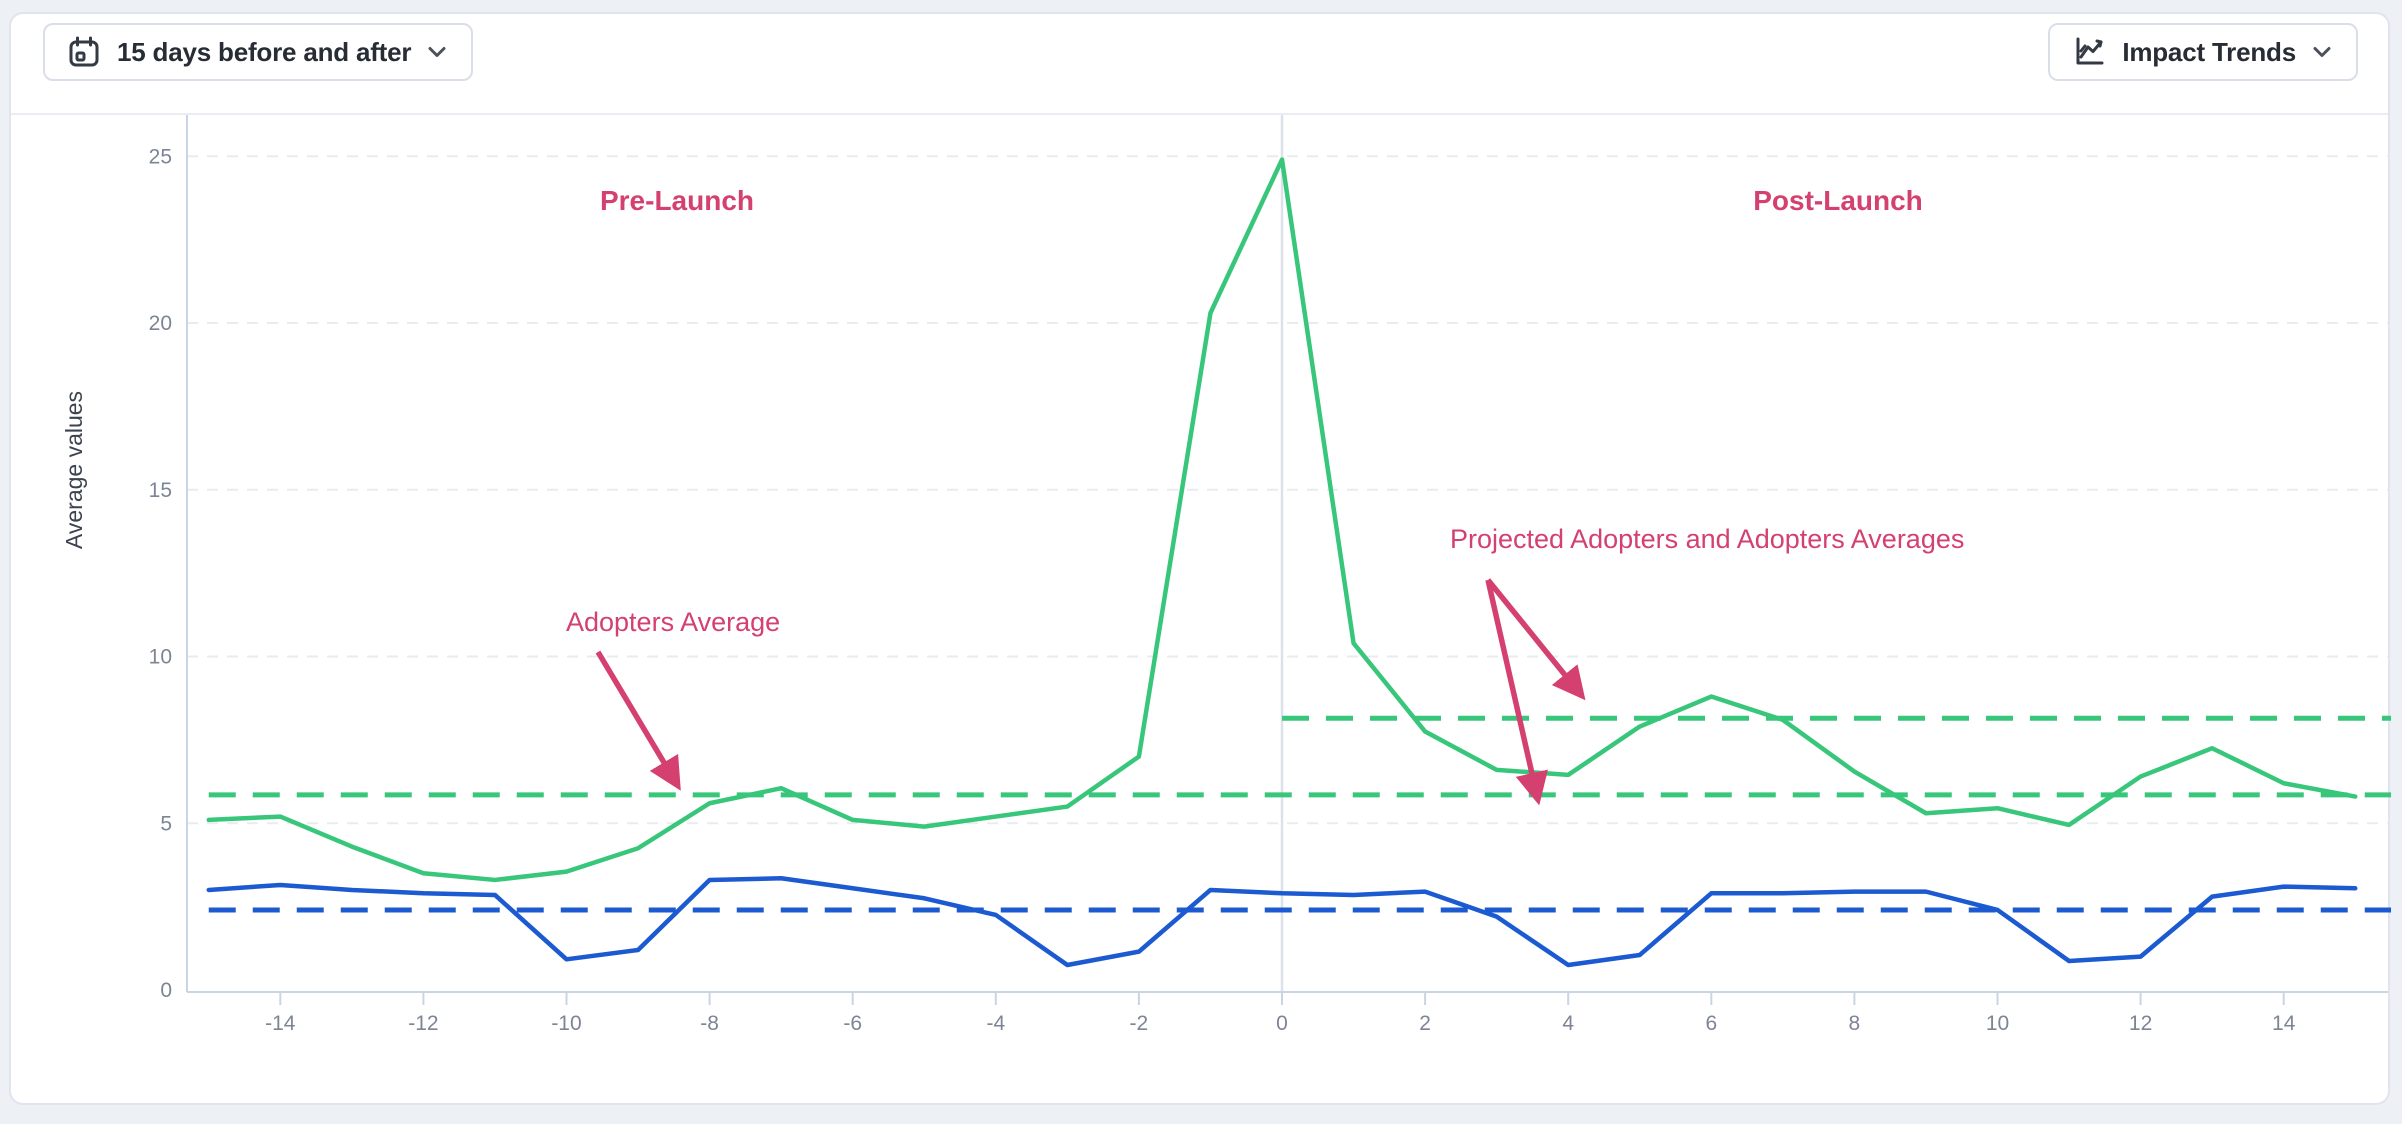  I want to click on calendar-icon, so click(84, 52).